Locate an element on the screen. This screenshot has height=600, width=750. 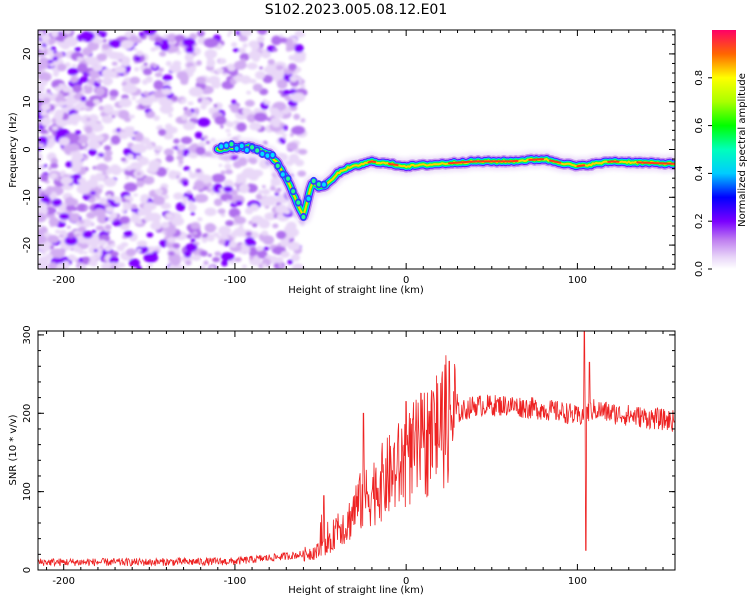
x-tick-label: 100 is located at coordinates (577, 280).